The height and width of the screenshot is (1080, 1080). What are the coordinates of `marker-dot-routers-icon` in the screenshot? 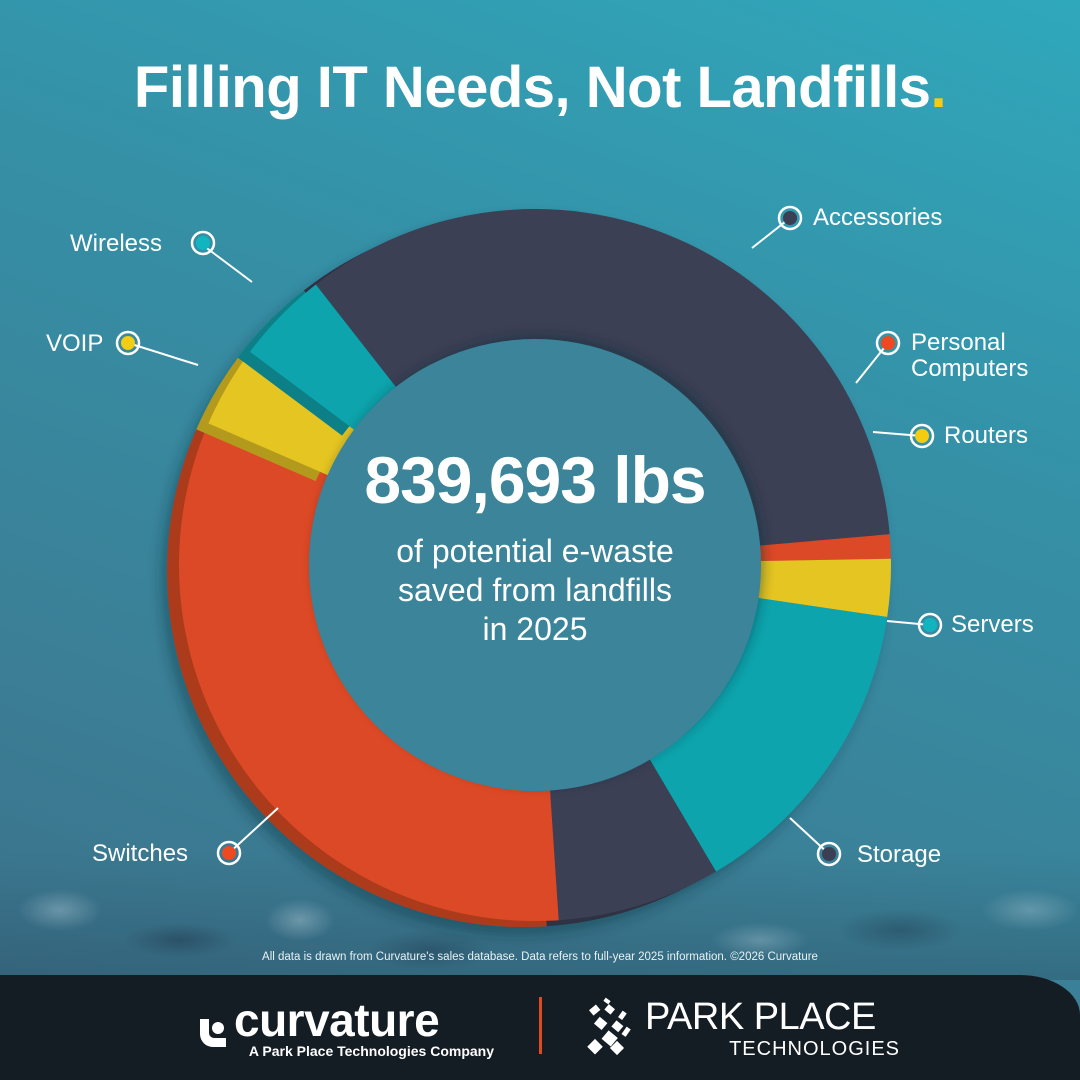 It's located at (922, 436).